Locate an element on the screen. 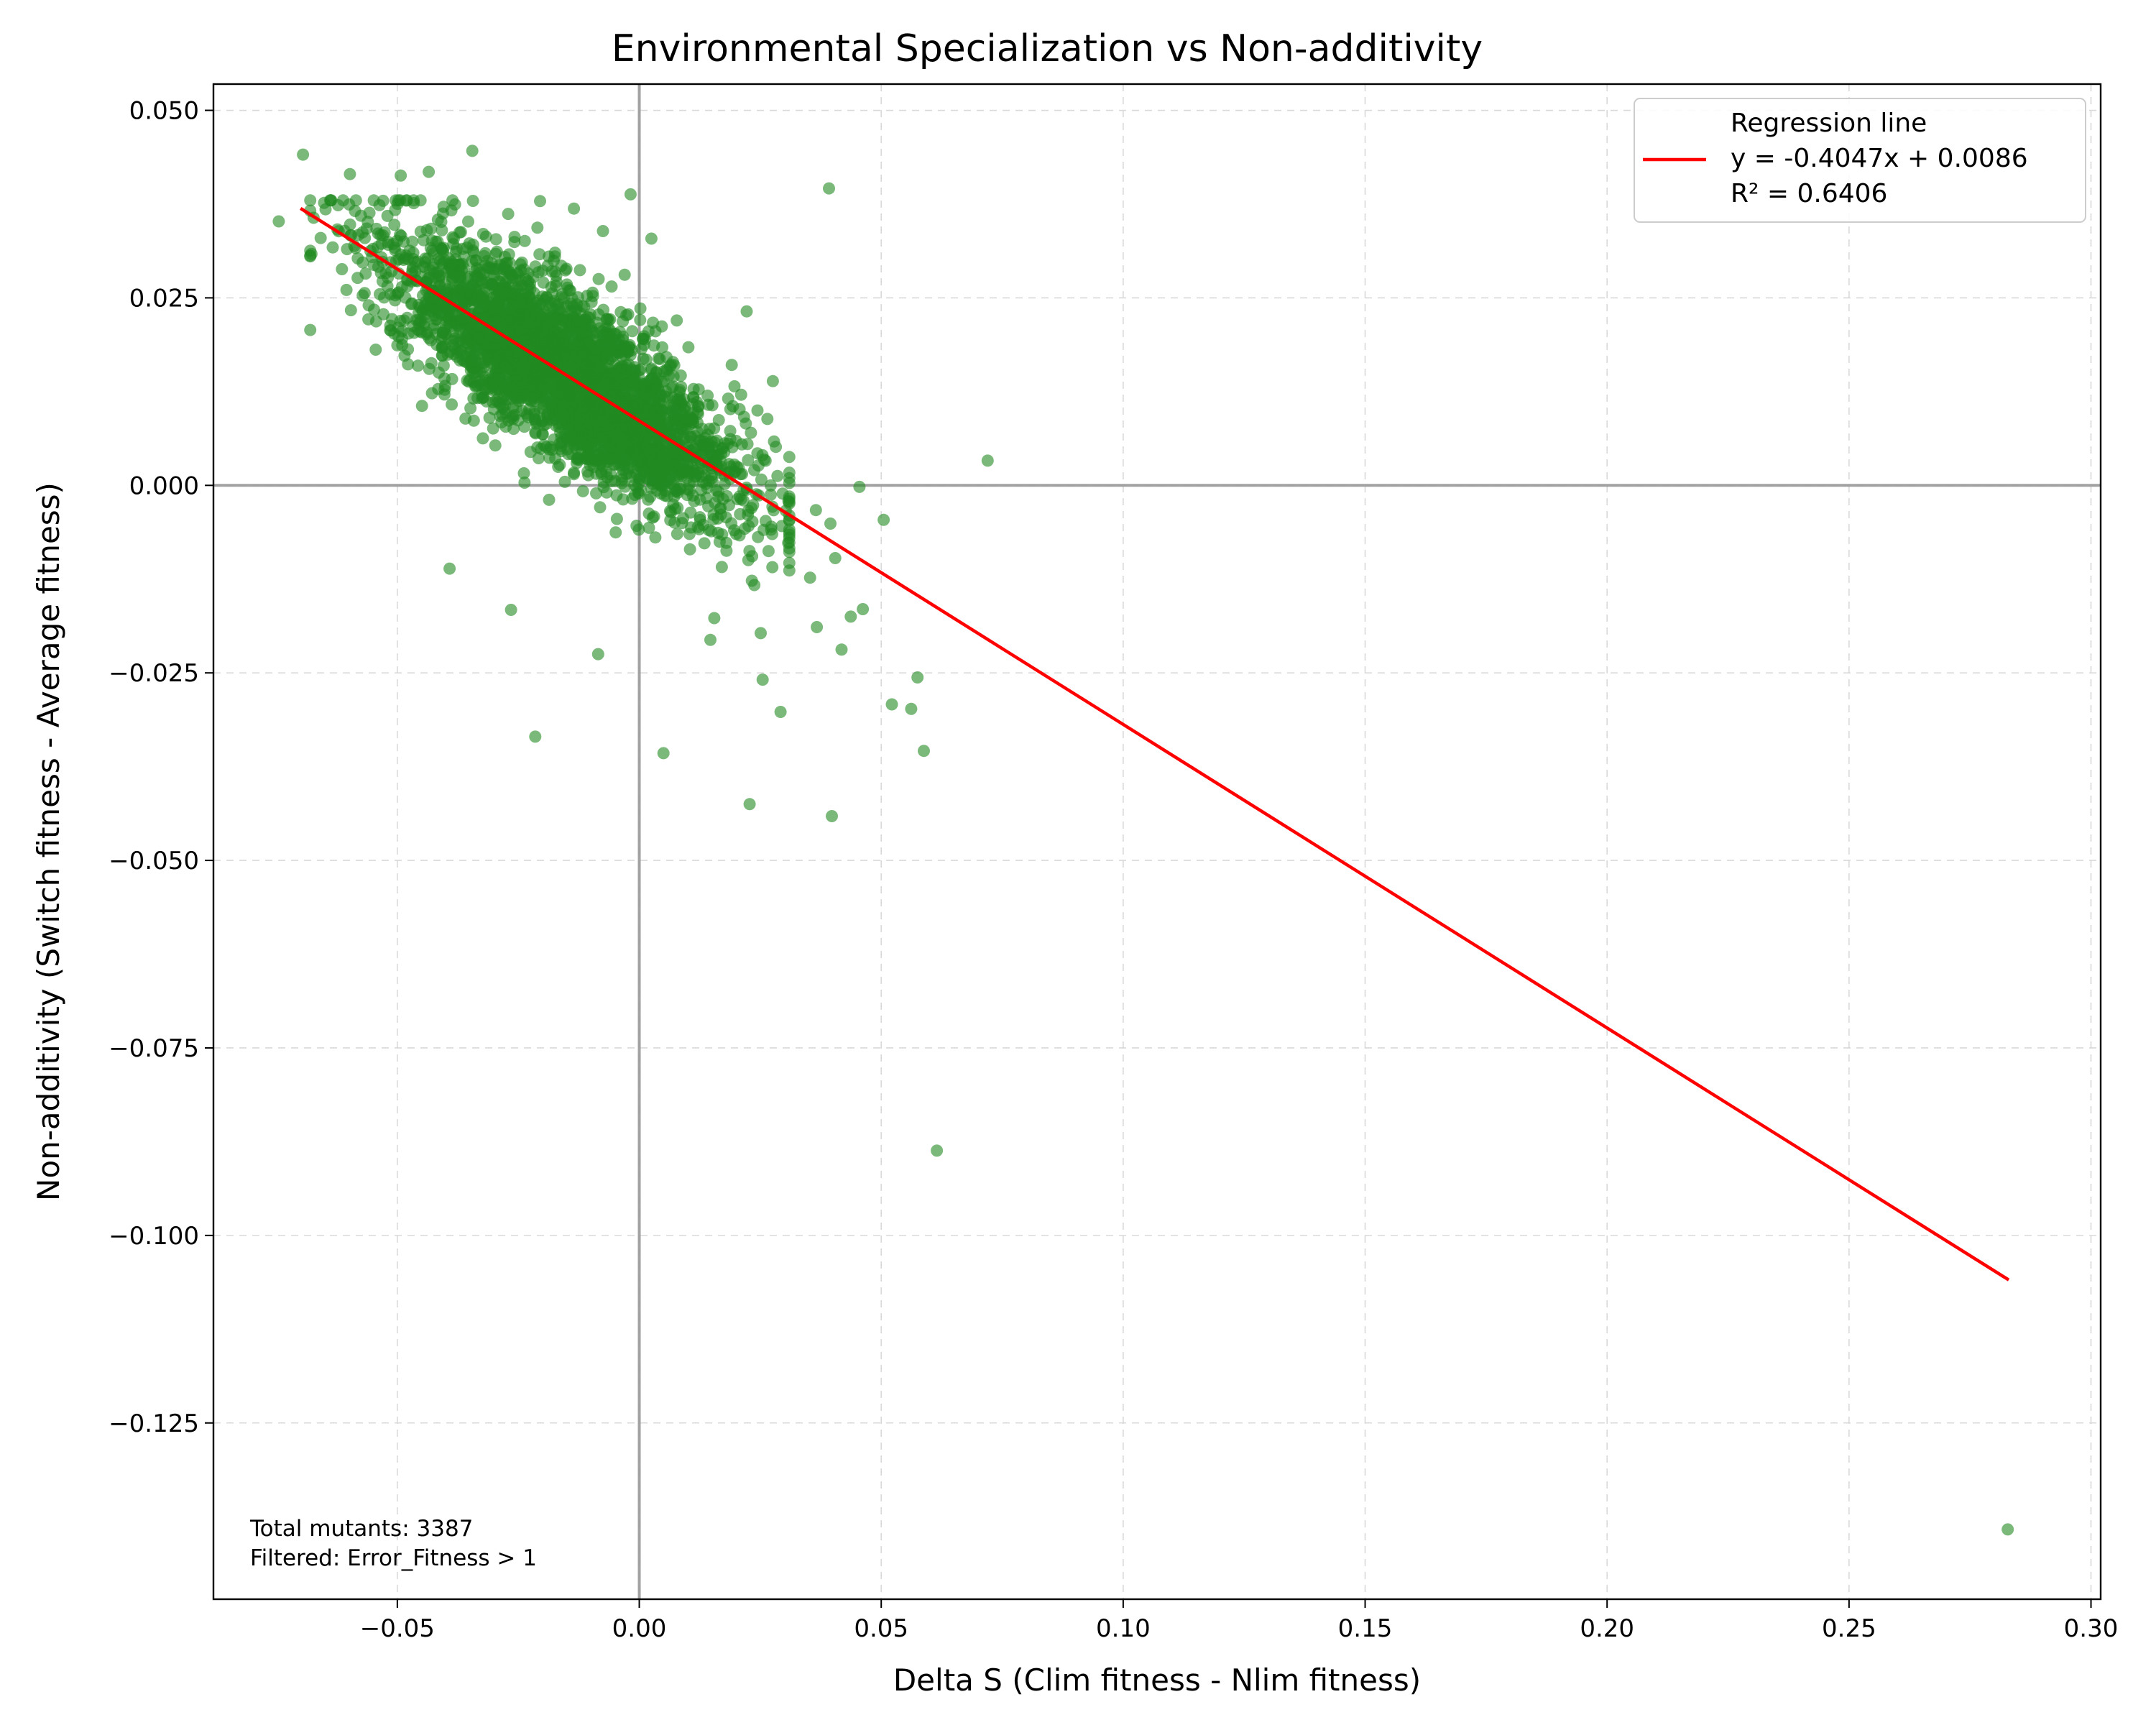  legend-box is located at coordinates (1860, 160).